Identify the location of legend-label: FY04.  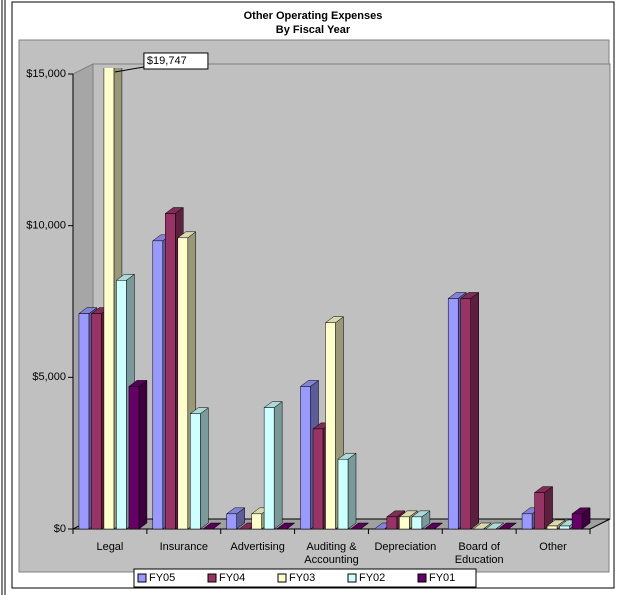
(232, 578).